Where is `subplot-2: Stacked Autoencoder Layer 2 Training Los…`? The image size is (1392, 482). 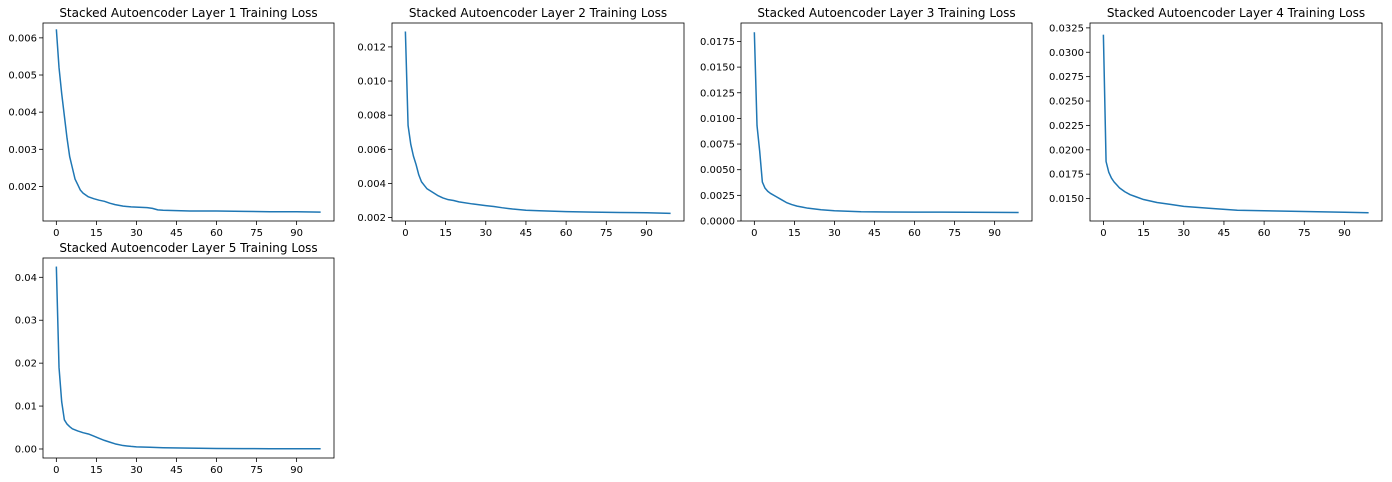
subplot-2: Stacked Autoencoder Layer 2 Training Los… is located at coordinates (521, 122).